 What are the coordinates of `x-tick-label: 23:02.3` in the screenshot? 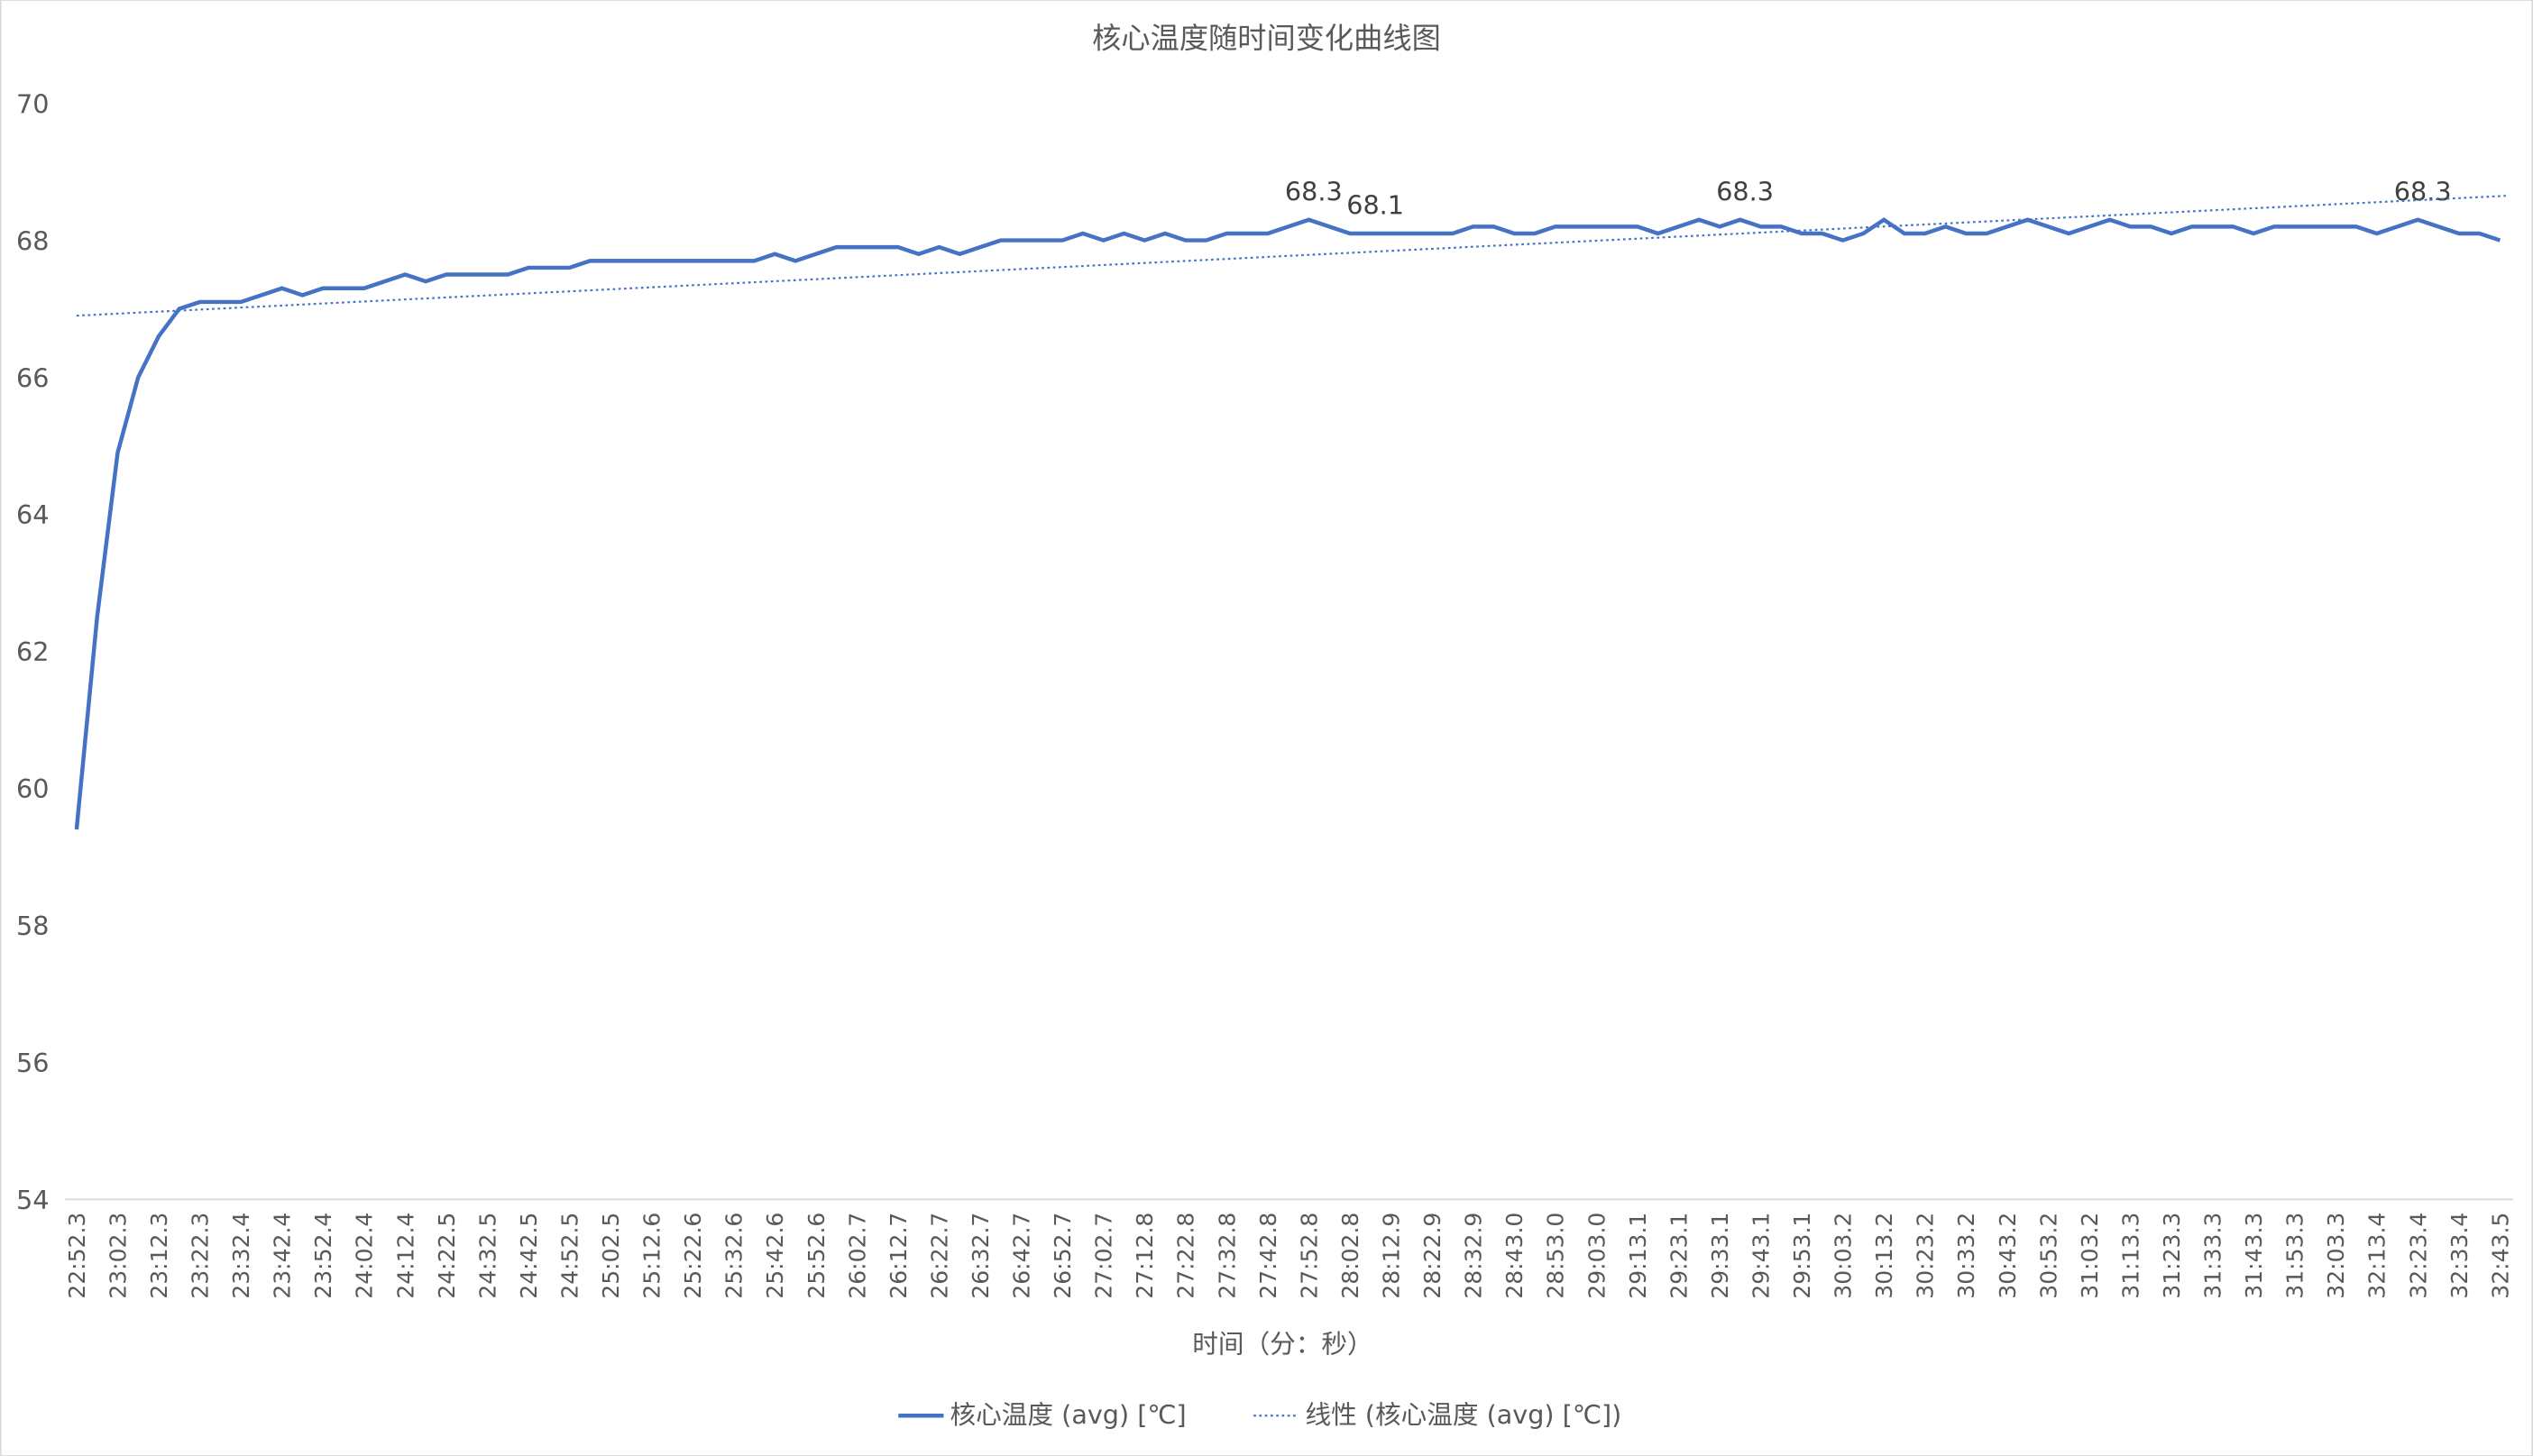 It's located at (118, 1256).